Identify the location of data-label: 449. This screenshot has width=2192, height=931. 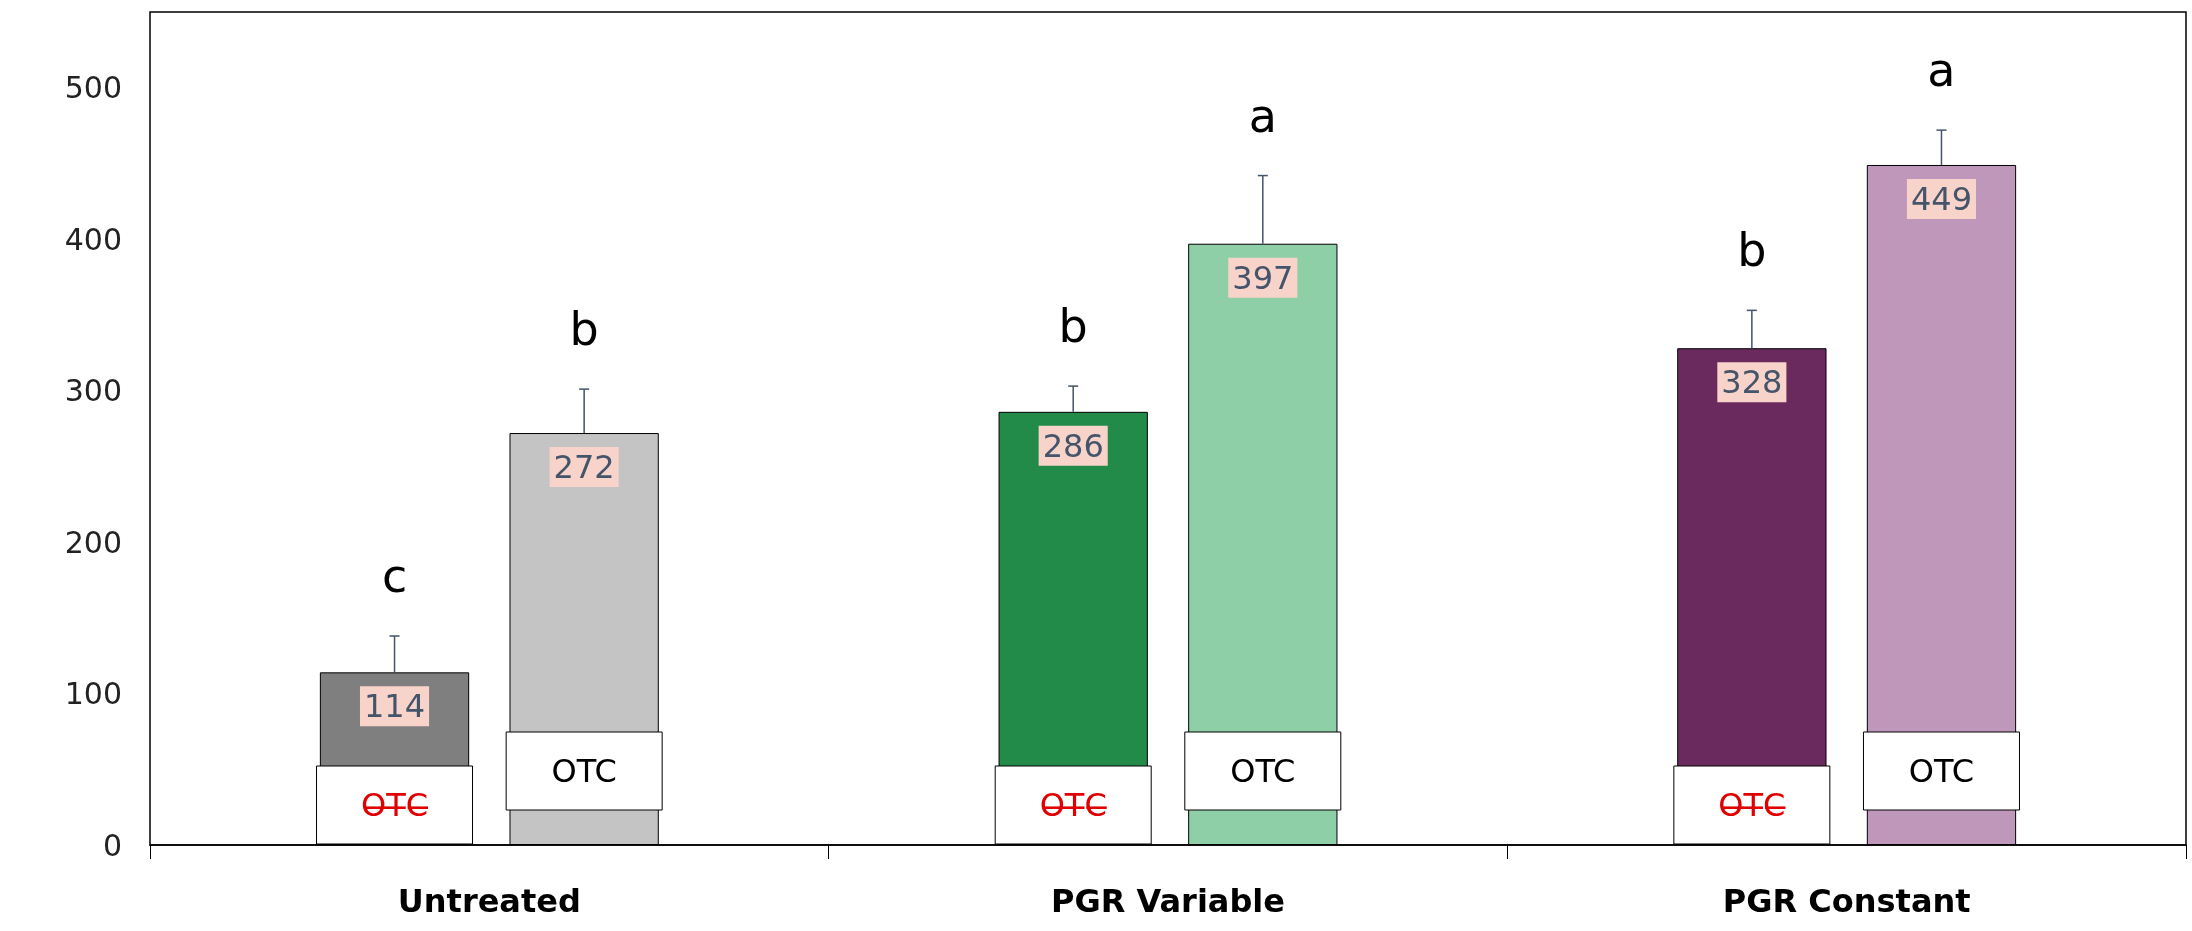
(1941, 198).